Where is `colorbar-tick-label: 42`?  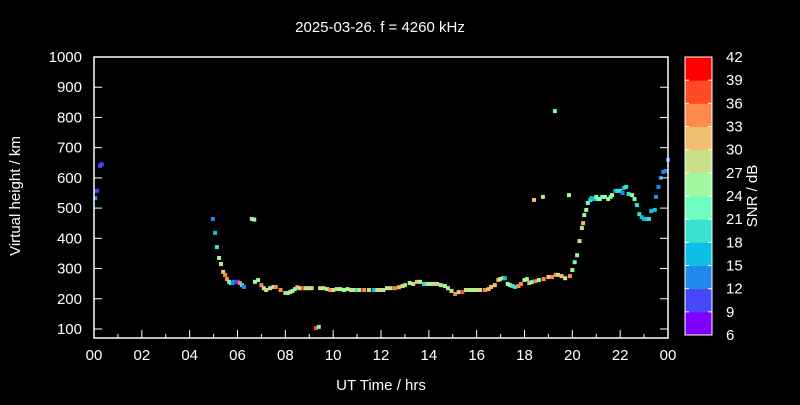
colorbar-tick-label: 42 is located at coordinates (734, 57).